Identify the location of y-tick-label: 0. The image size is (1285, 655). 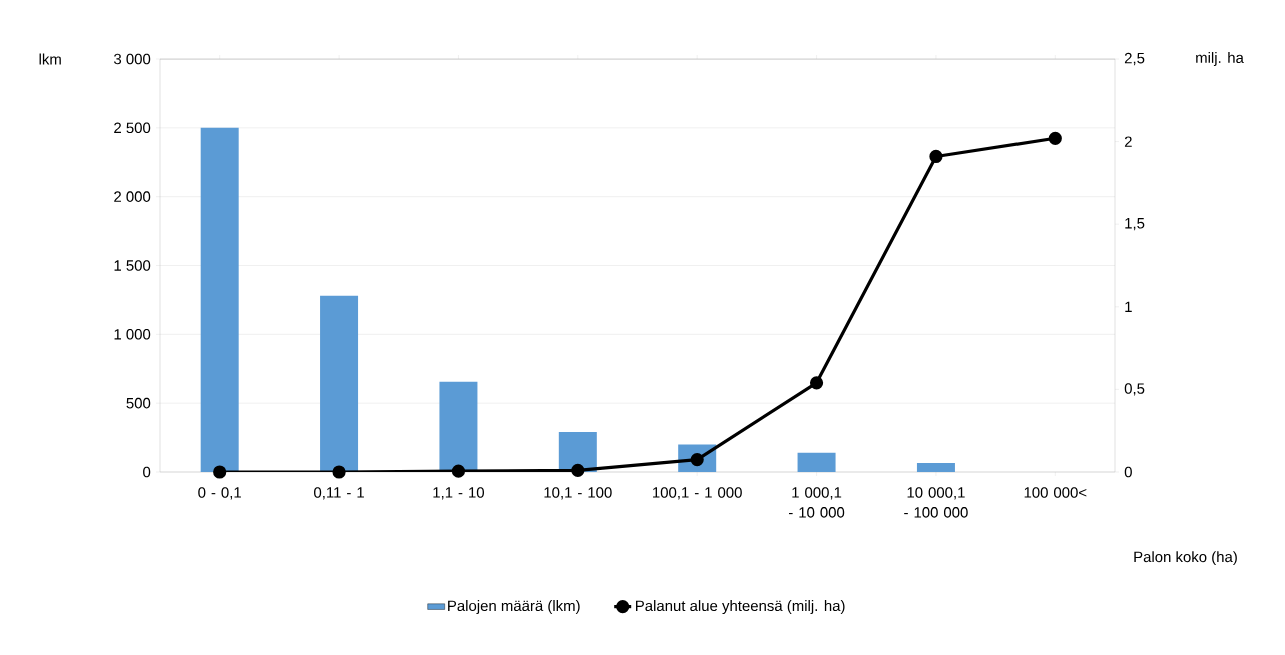
(147, 472).